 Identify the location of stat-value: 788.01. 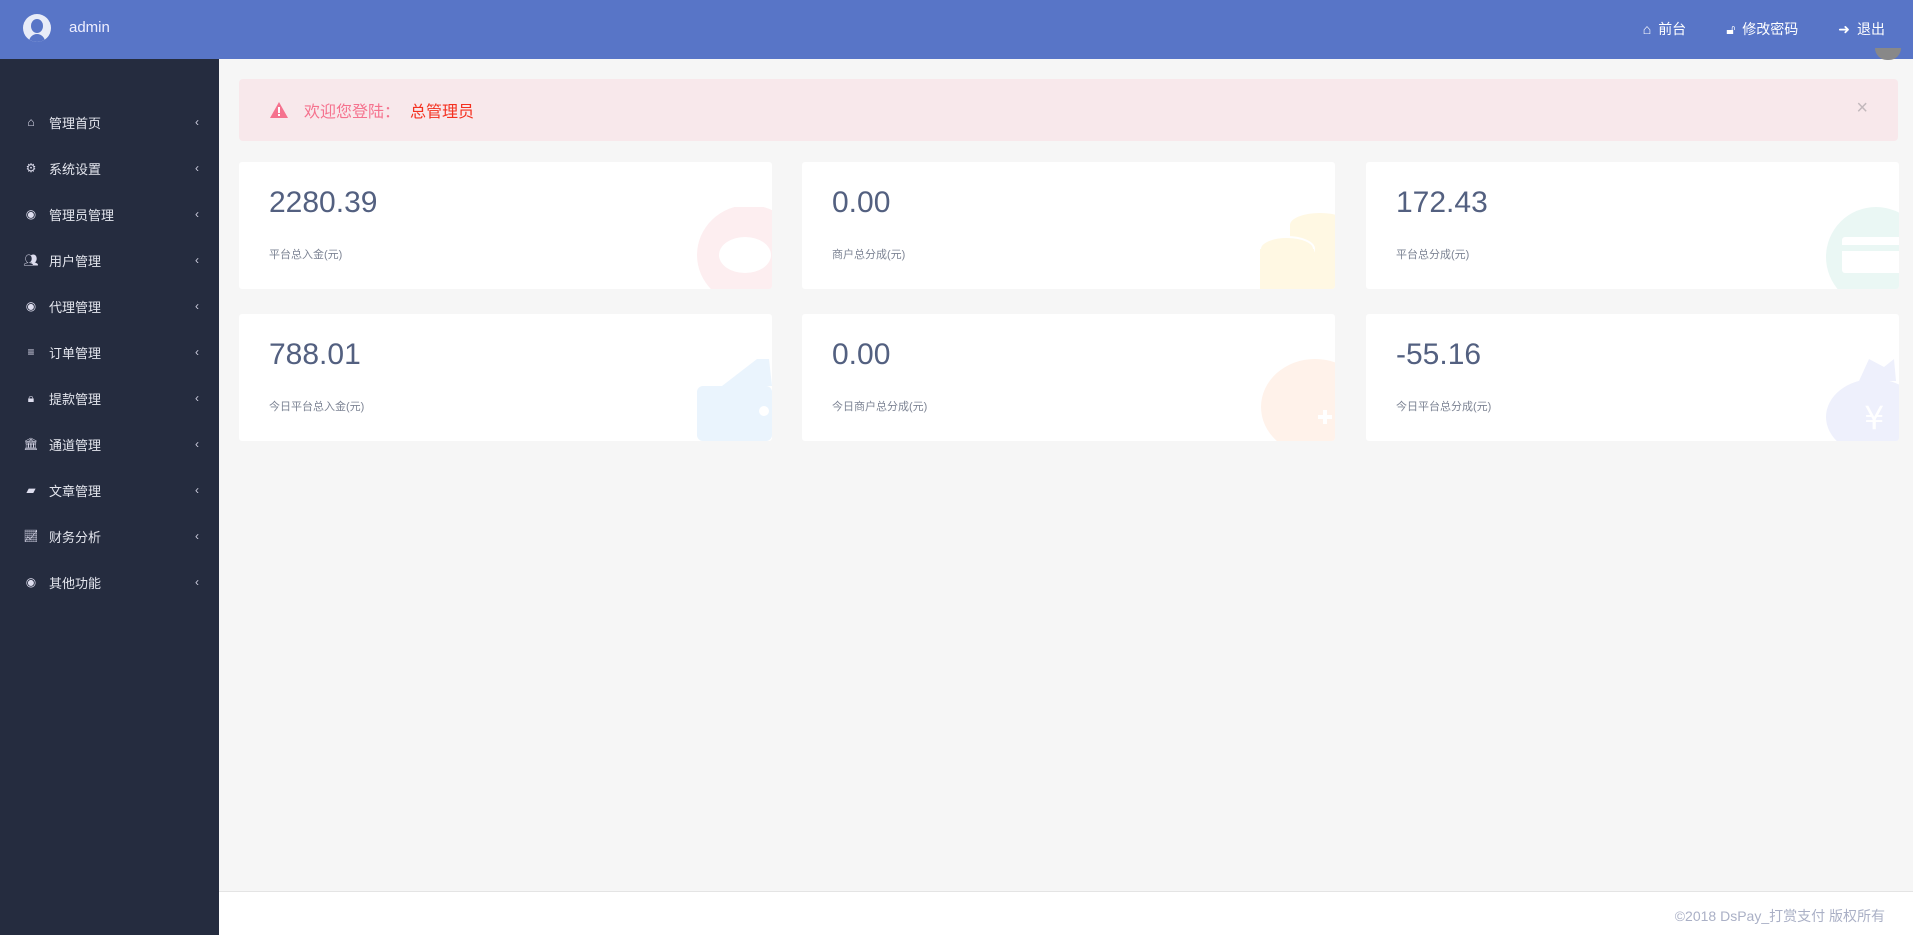
(315, 354).